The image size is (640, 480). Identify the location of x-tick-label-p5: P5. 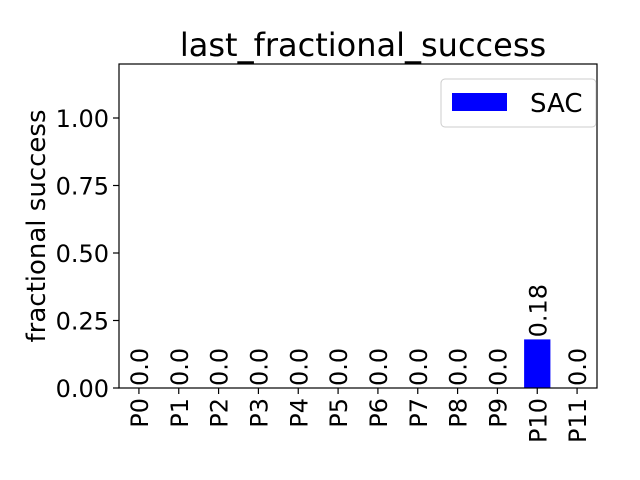
(339, 413).